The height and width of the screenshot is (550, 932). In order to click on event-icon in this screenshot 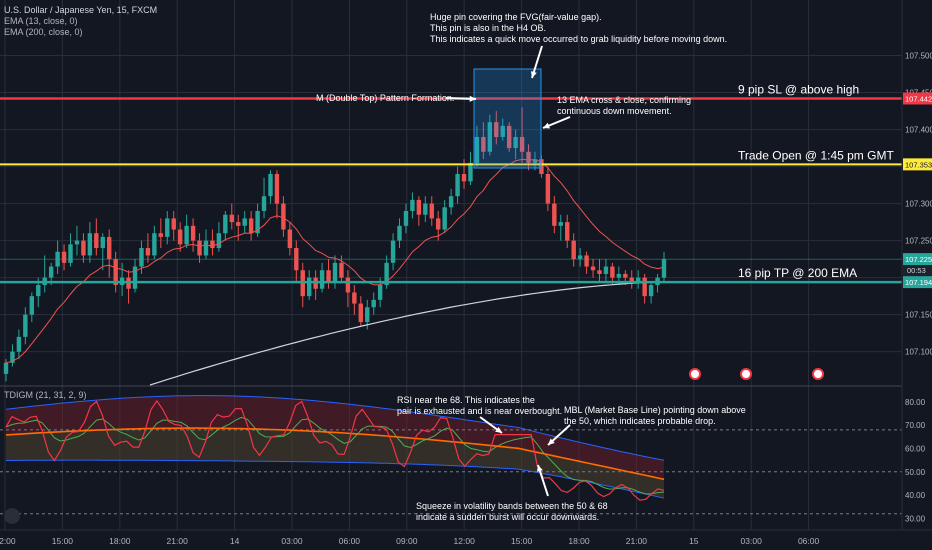, I will do `click(695, 374)`.